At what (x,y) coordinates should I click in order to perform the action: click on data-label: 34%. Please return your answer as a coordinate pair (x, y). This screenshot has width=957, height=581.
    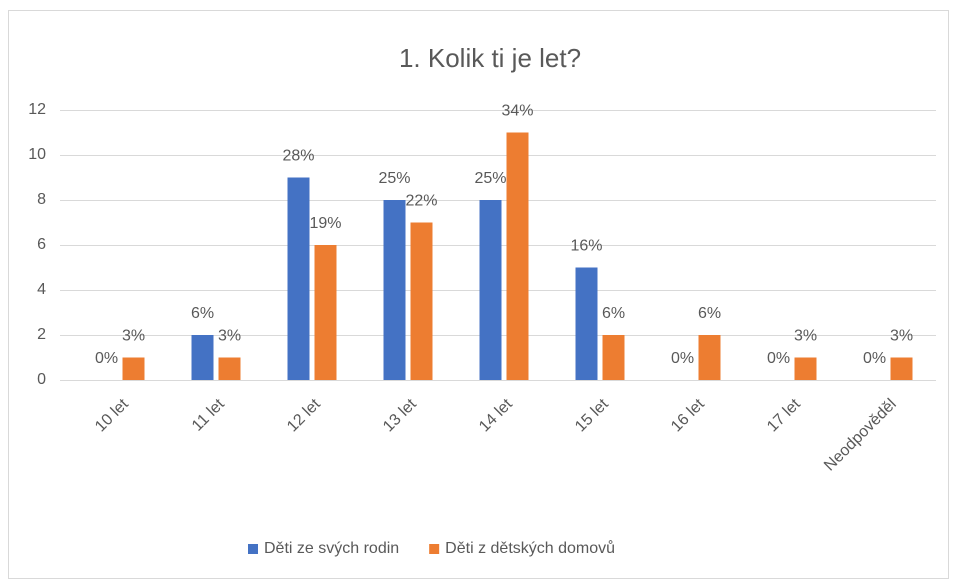
    Looking at the image, I should click on (517, 111).